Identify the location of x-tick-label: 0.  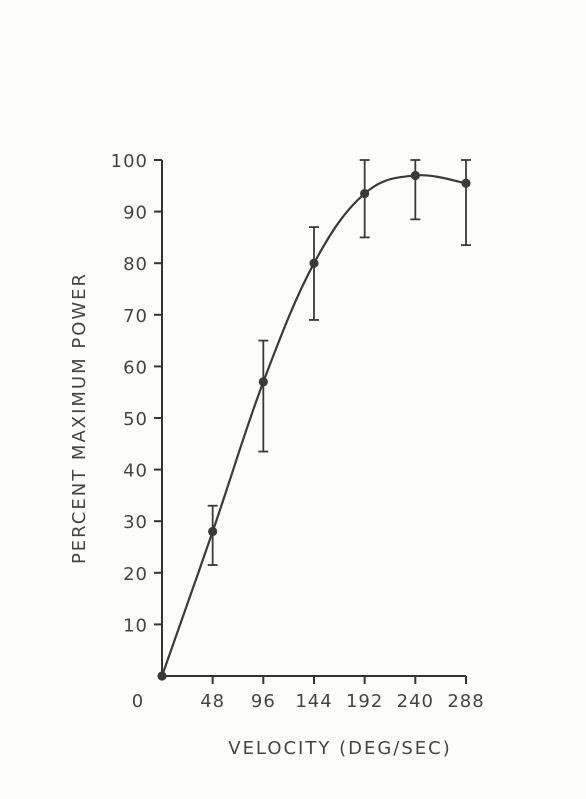
(138, 701).